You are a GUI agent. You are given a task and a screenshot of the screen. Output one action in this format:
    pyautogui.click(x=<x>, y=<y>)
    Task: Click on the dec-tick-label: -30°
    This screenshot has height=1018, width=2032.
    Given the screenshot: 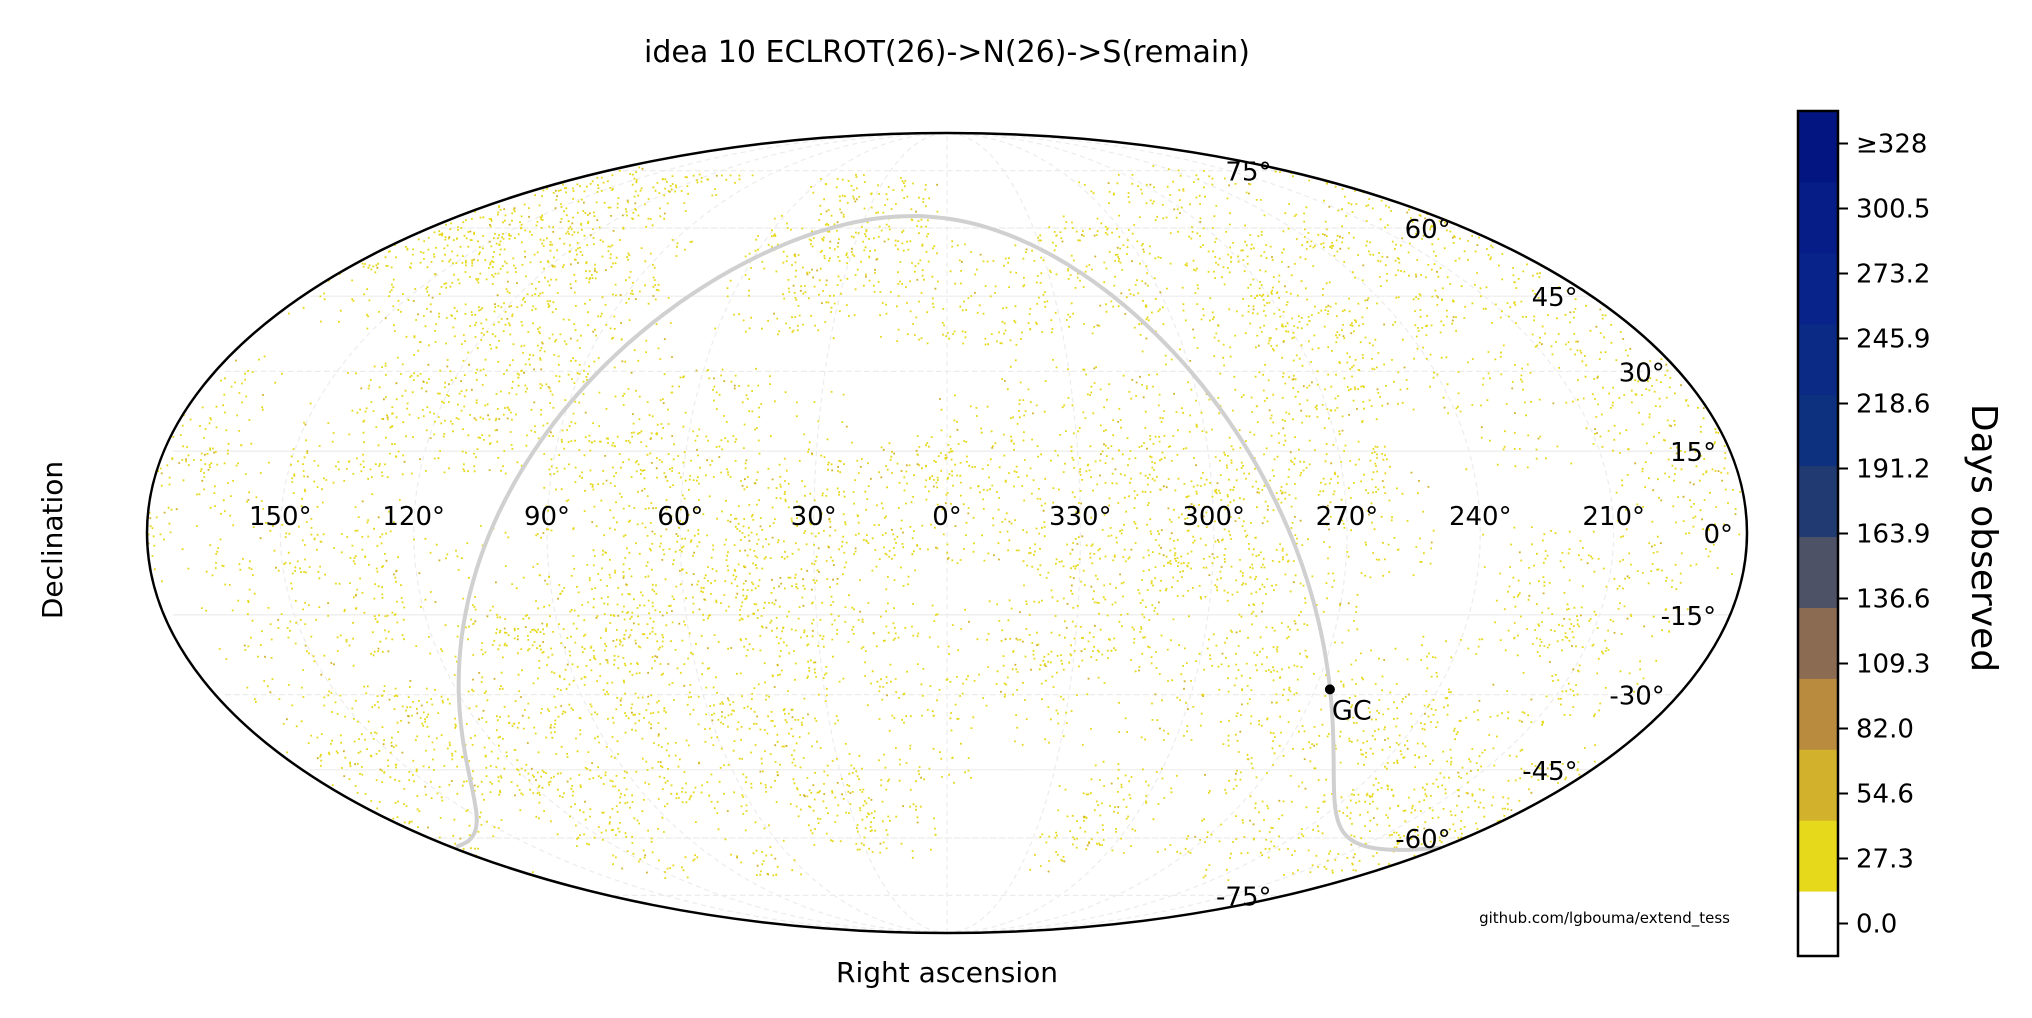 What is the action you would take?
    pyautogui.click(x=1636, y=697)
    